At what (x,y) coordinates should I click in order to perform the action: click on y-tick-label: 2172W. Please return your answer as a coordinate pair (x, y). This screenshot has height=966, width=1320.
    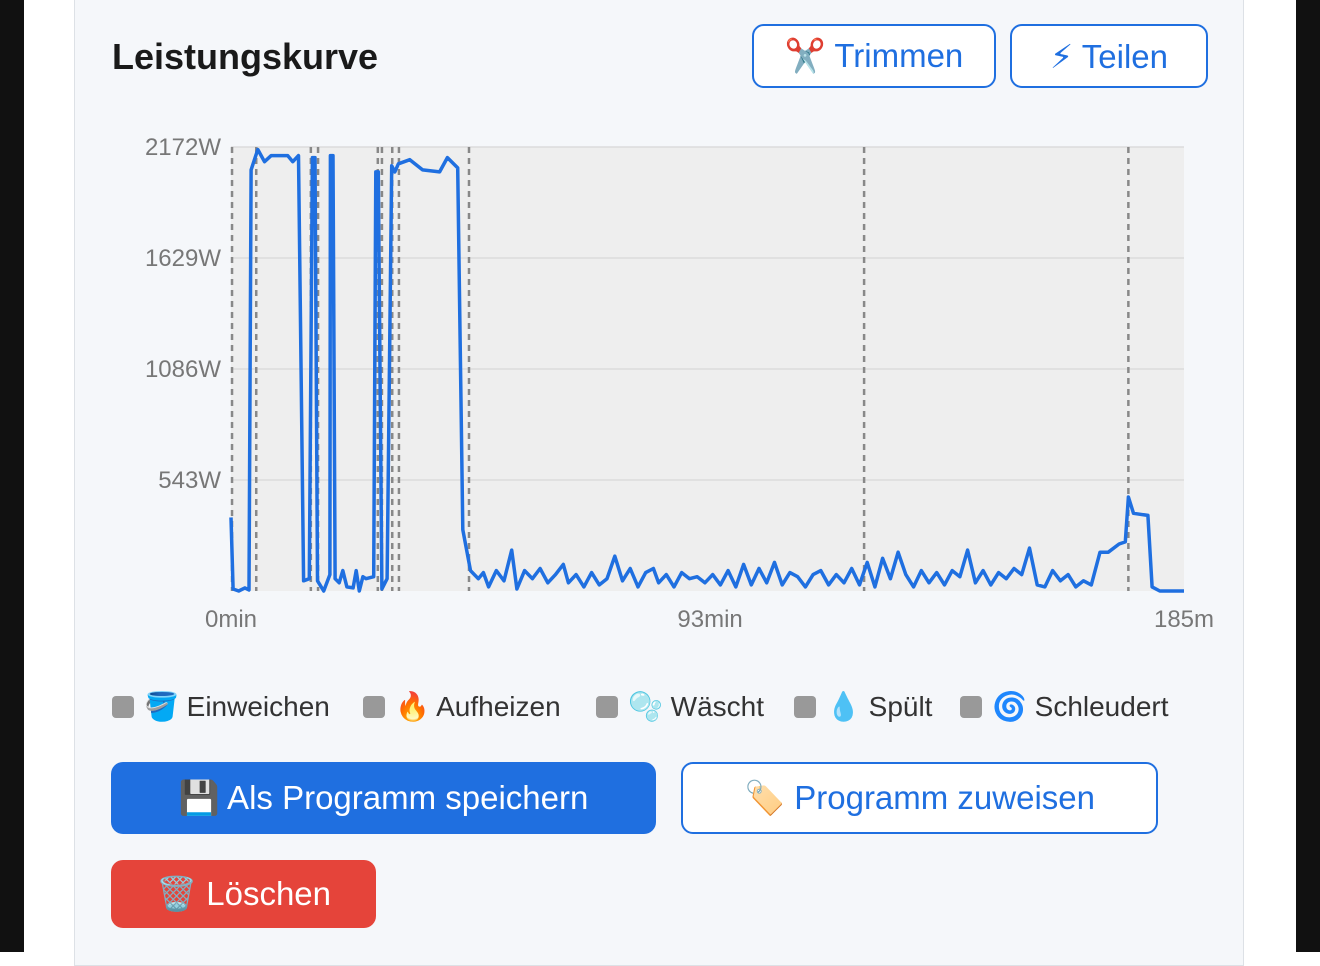
    Looking at the image, I should click on (183, 147).